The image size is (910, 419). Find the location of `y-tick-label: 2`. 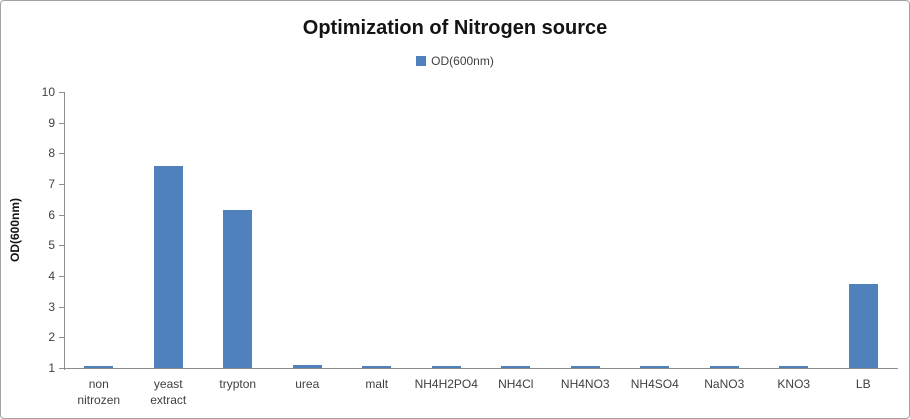

y-tick-label: 2 is located at coordinates (51, 337).